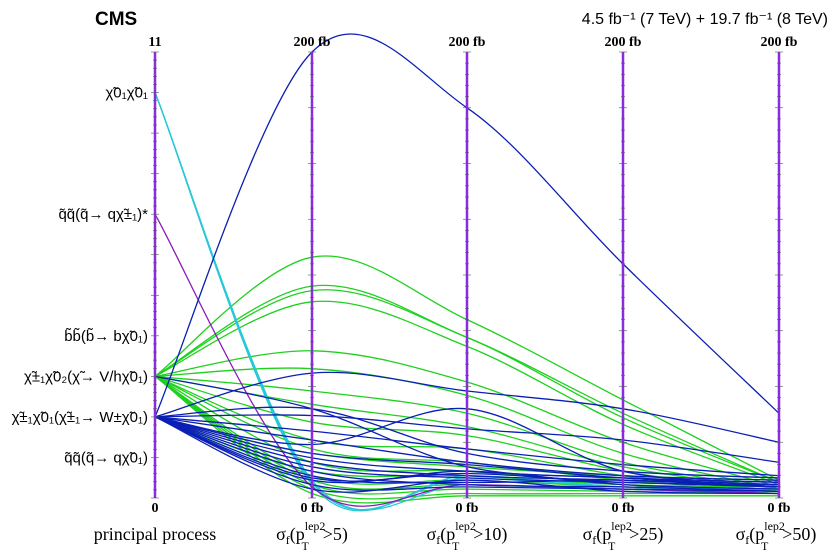  I want to click on category-label-sbottom: b̃b̃(b̃→ bχ̃0₁), so click(106, 335).